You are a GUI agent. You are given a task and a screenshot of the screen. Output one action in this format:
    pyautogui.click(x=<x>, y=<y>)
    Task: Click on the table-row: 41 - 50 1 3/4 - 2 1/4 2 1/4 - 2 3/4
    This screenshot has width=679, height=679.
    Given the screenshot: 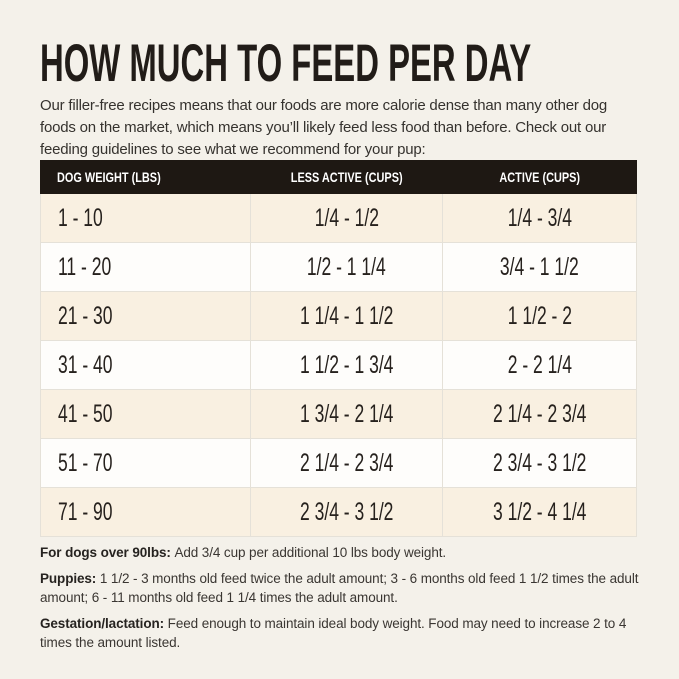 What is the action you would take?
    pyautogui.click(x=338, y=414)
    